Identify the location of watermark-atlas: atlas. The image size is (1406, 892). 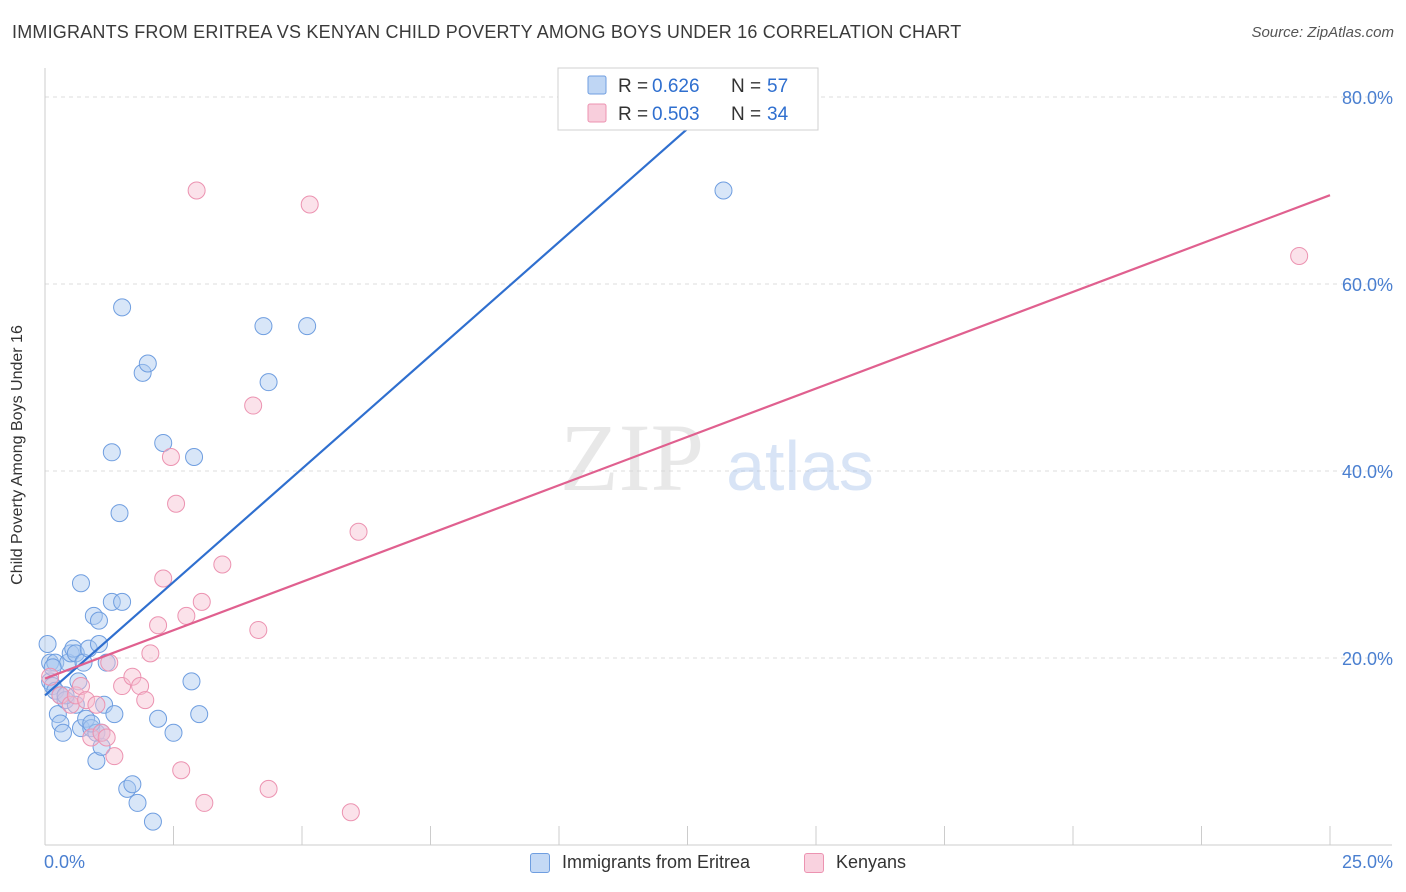
(800, 466).